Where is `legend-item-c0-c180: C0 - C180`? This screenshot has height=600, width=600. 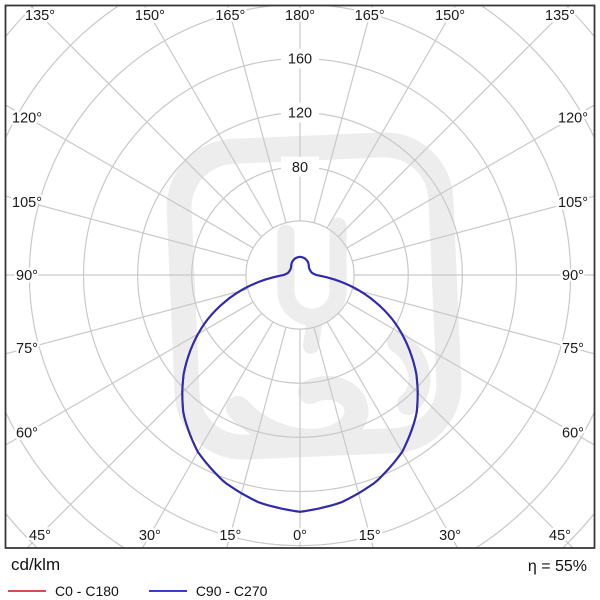 legend-item-c0-c180: C0 - C180 is located at coordinates (63, 591).